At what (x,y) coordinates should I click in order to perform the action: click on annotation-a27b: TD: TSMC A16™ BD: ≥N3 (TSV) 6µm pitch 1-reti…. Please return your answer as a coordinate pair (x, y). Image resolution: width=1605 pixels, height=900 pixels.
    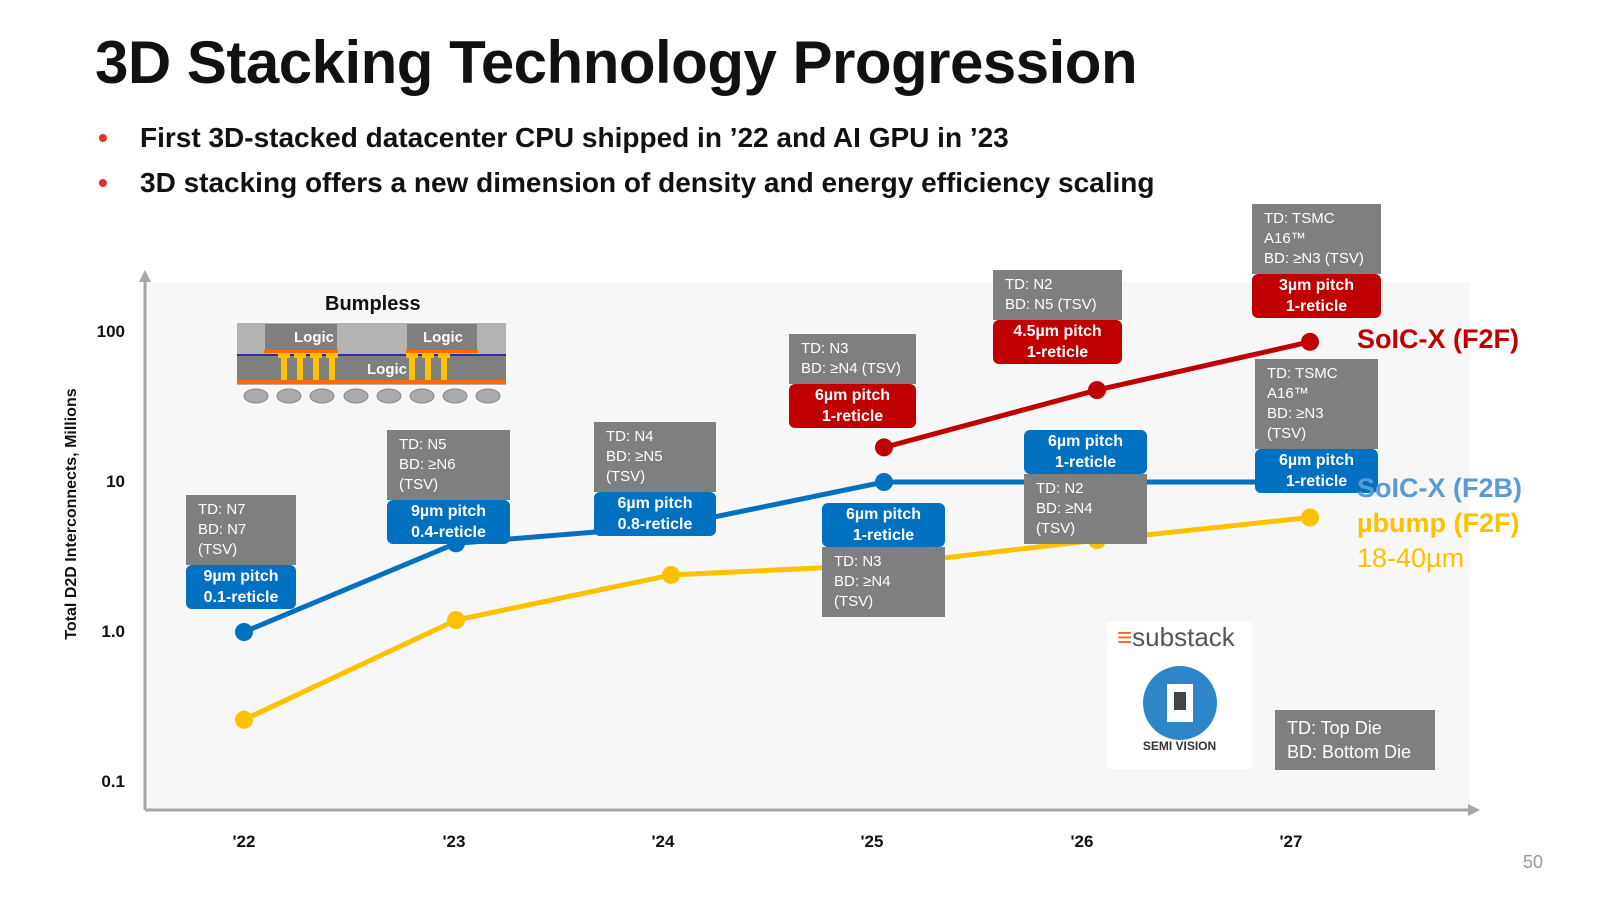
    Looking at the image, I should click on (1316, 426).